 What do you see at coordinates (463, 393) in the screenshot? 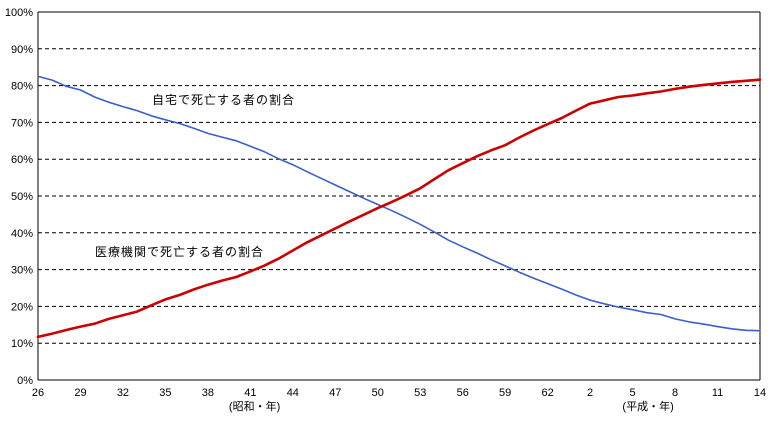
I see `x-tick-label: 56` at bounding box center [463, 393].